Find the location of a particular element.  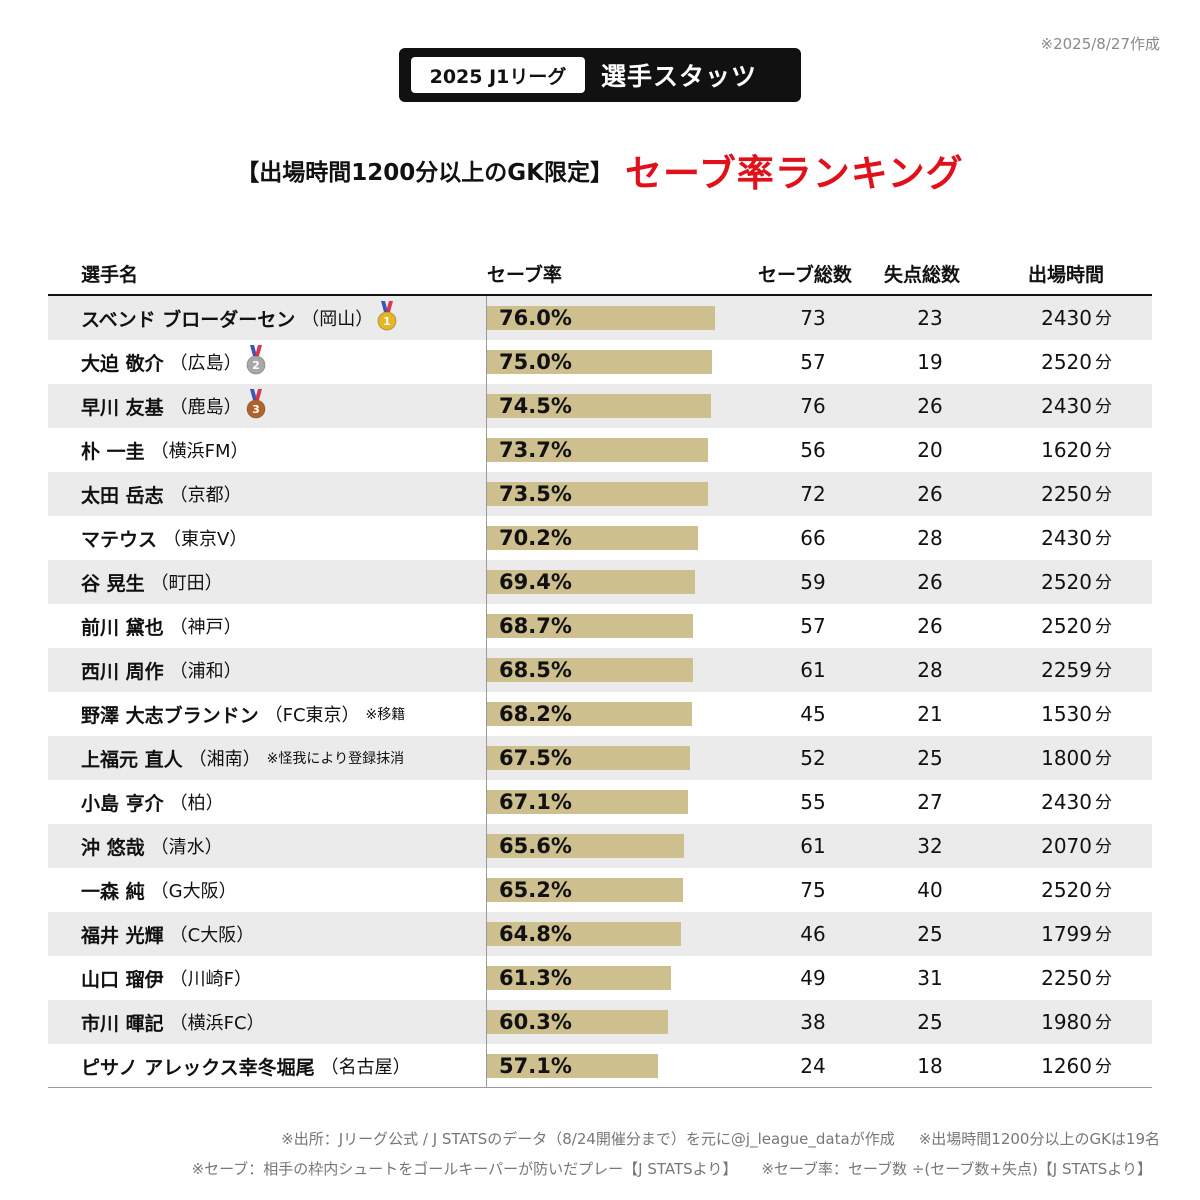

column-header-minutes: 出場時間 is located at coordinates (1066, 275).